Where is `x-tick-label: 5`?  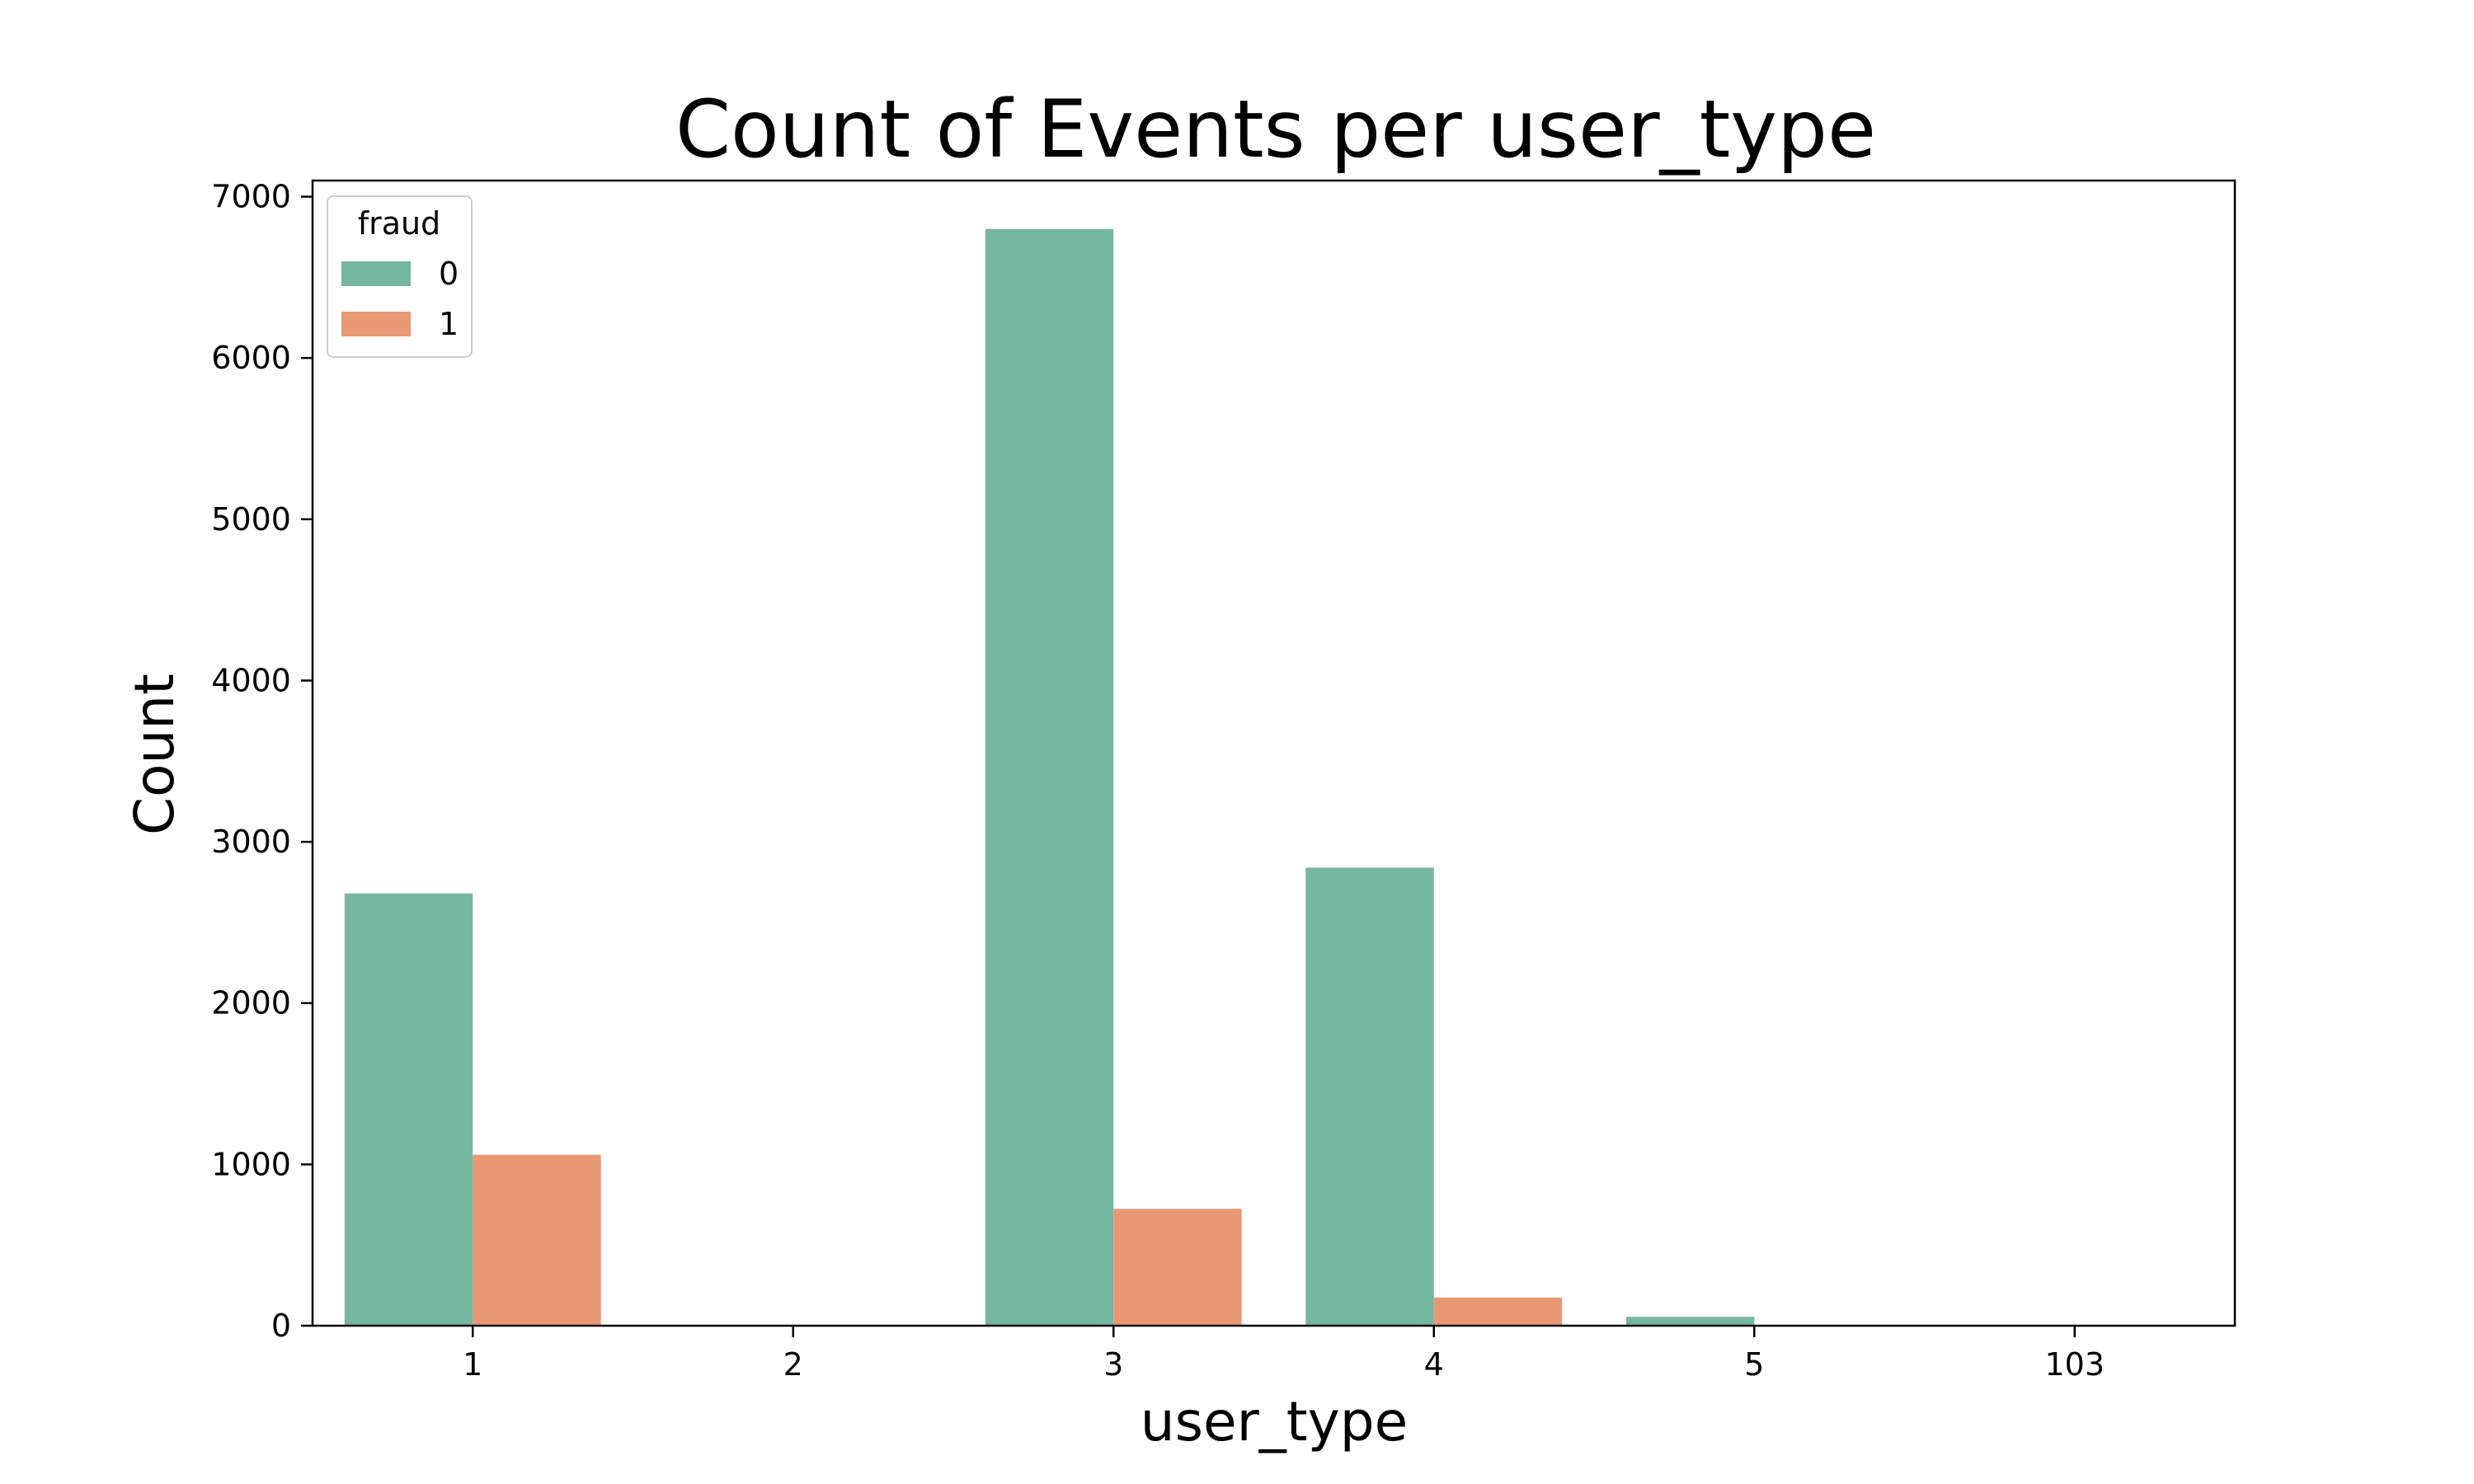
x-tick-label: 5 is located at coordinates (1754, 1364).